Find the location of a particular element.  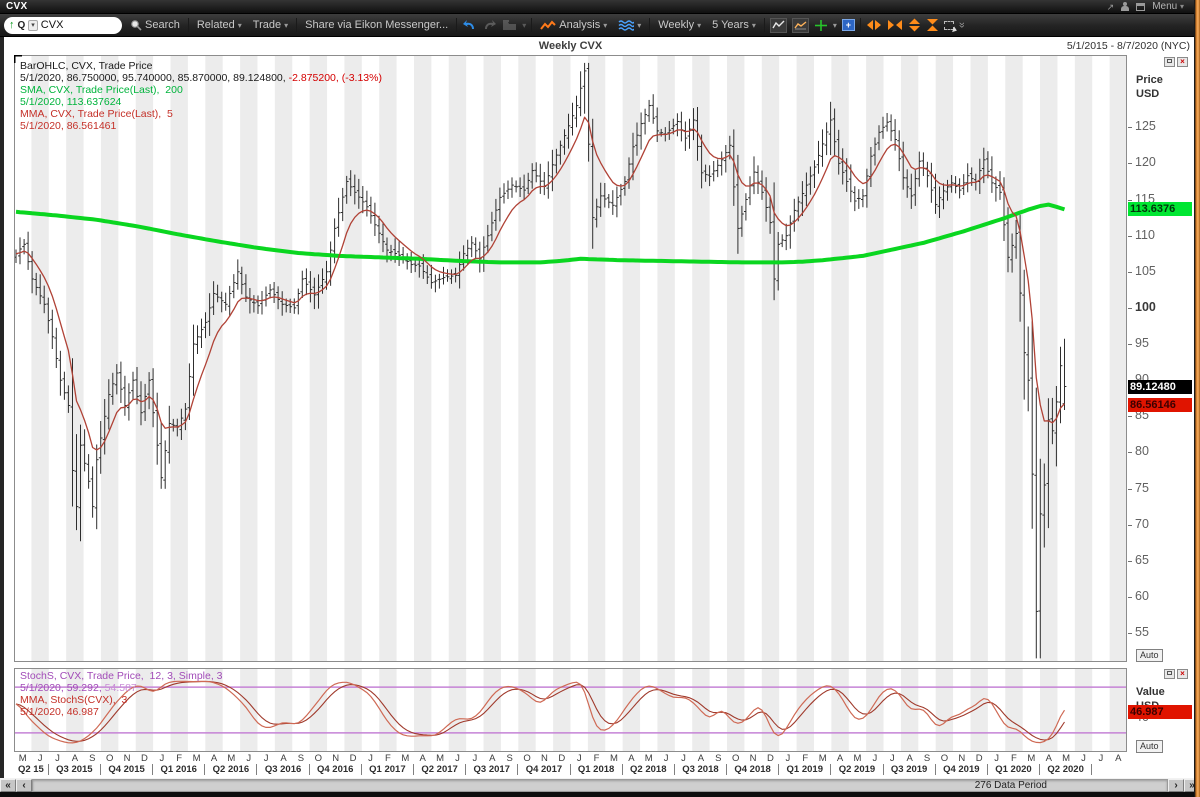

quarter-tick-label: Q1 2018 is located at coordinates (597, 769).